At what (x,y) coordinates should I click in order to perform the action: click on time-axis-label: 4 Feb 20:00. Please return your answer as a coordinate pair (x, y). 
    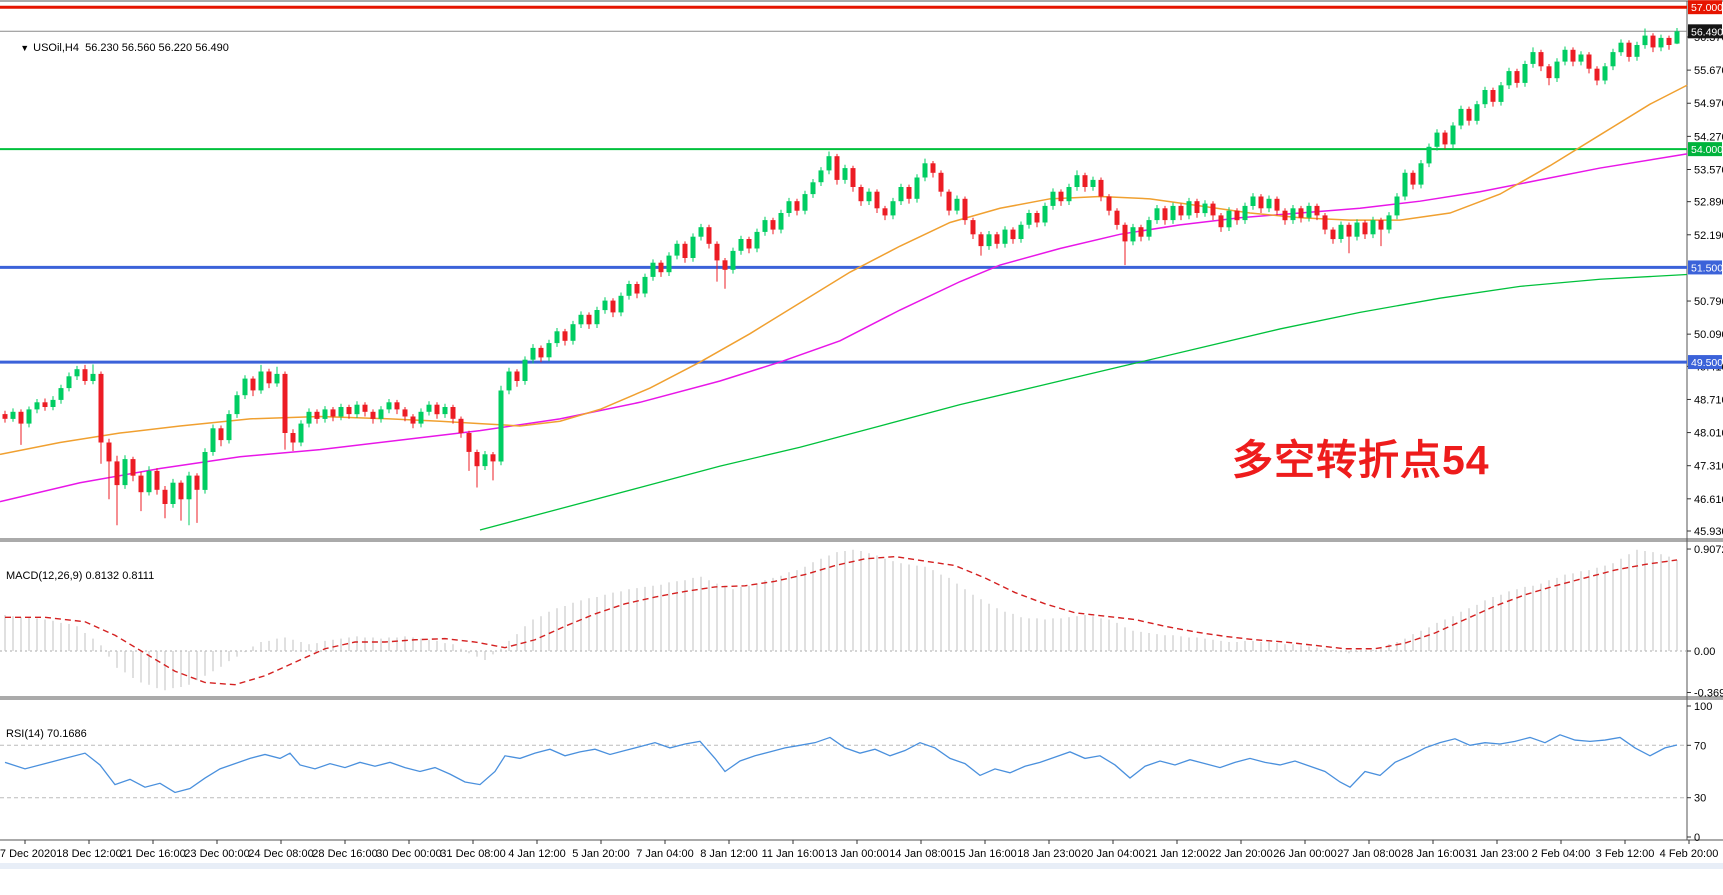
    Looking at the image, I should click on (1689, 854).